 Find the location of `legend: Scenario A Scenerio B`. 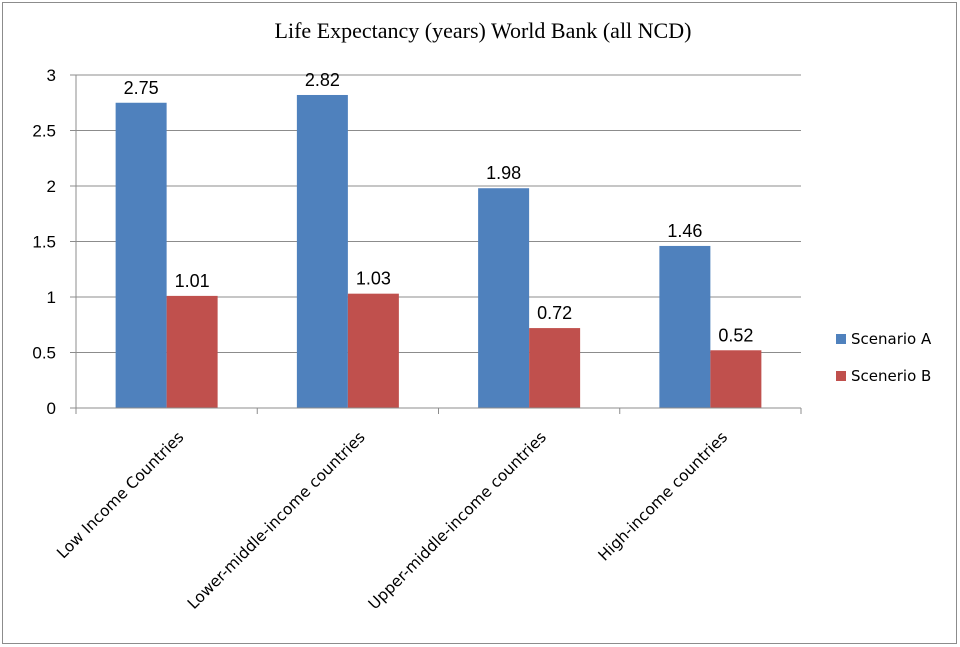

legend: Scenario A Scenerio B is located at coordinates (884, 357).